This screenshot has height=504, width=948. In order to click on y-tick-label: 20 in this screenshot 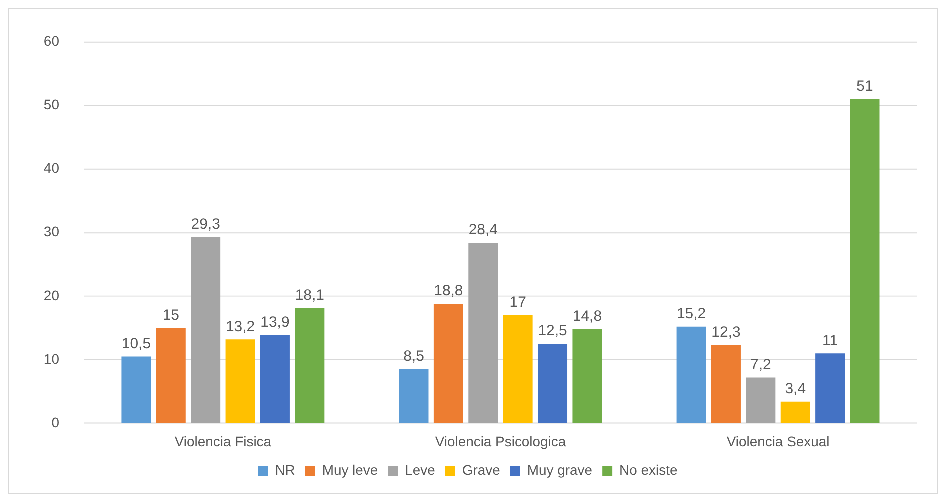, I will do `click(52, 295)`.